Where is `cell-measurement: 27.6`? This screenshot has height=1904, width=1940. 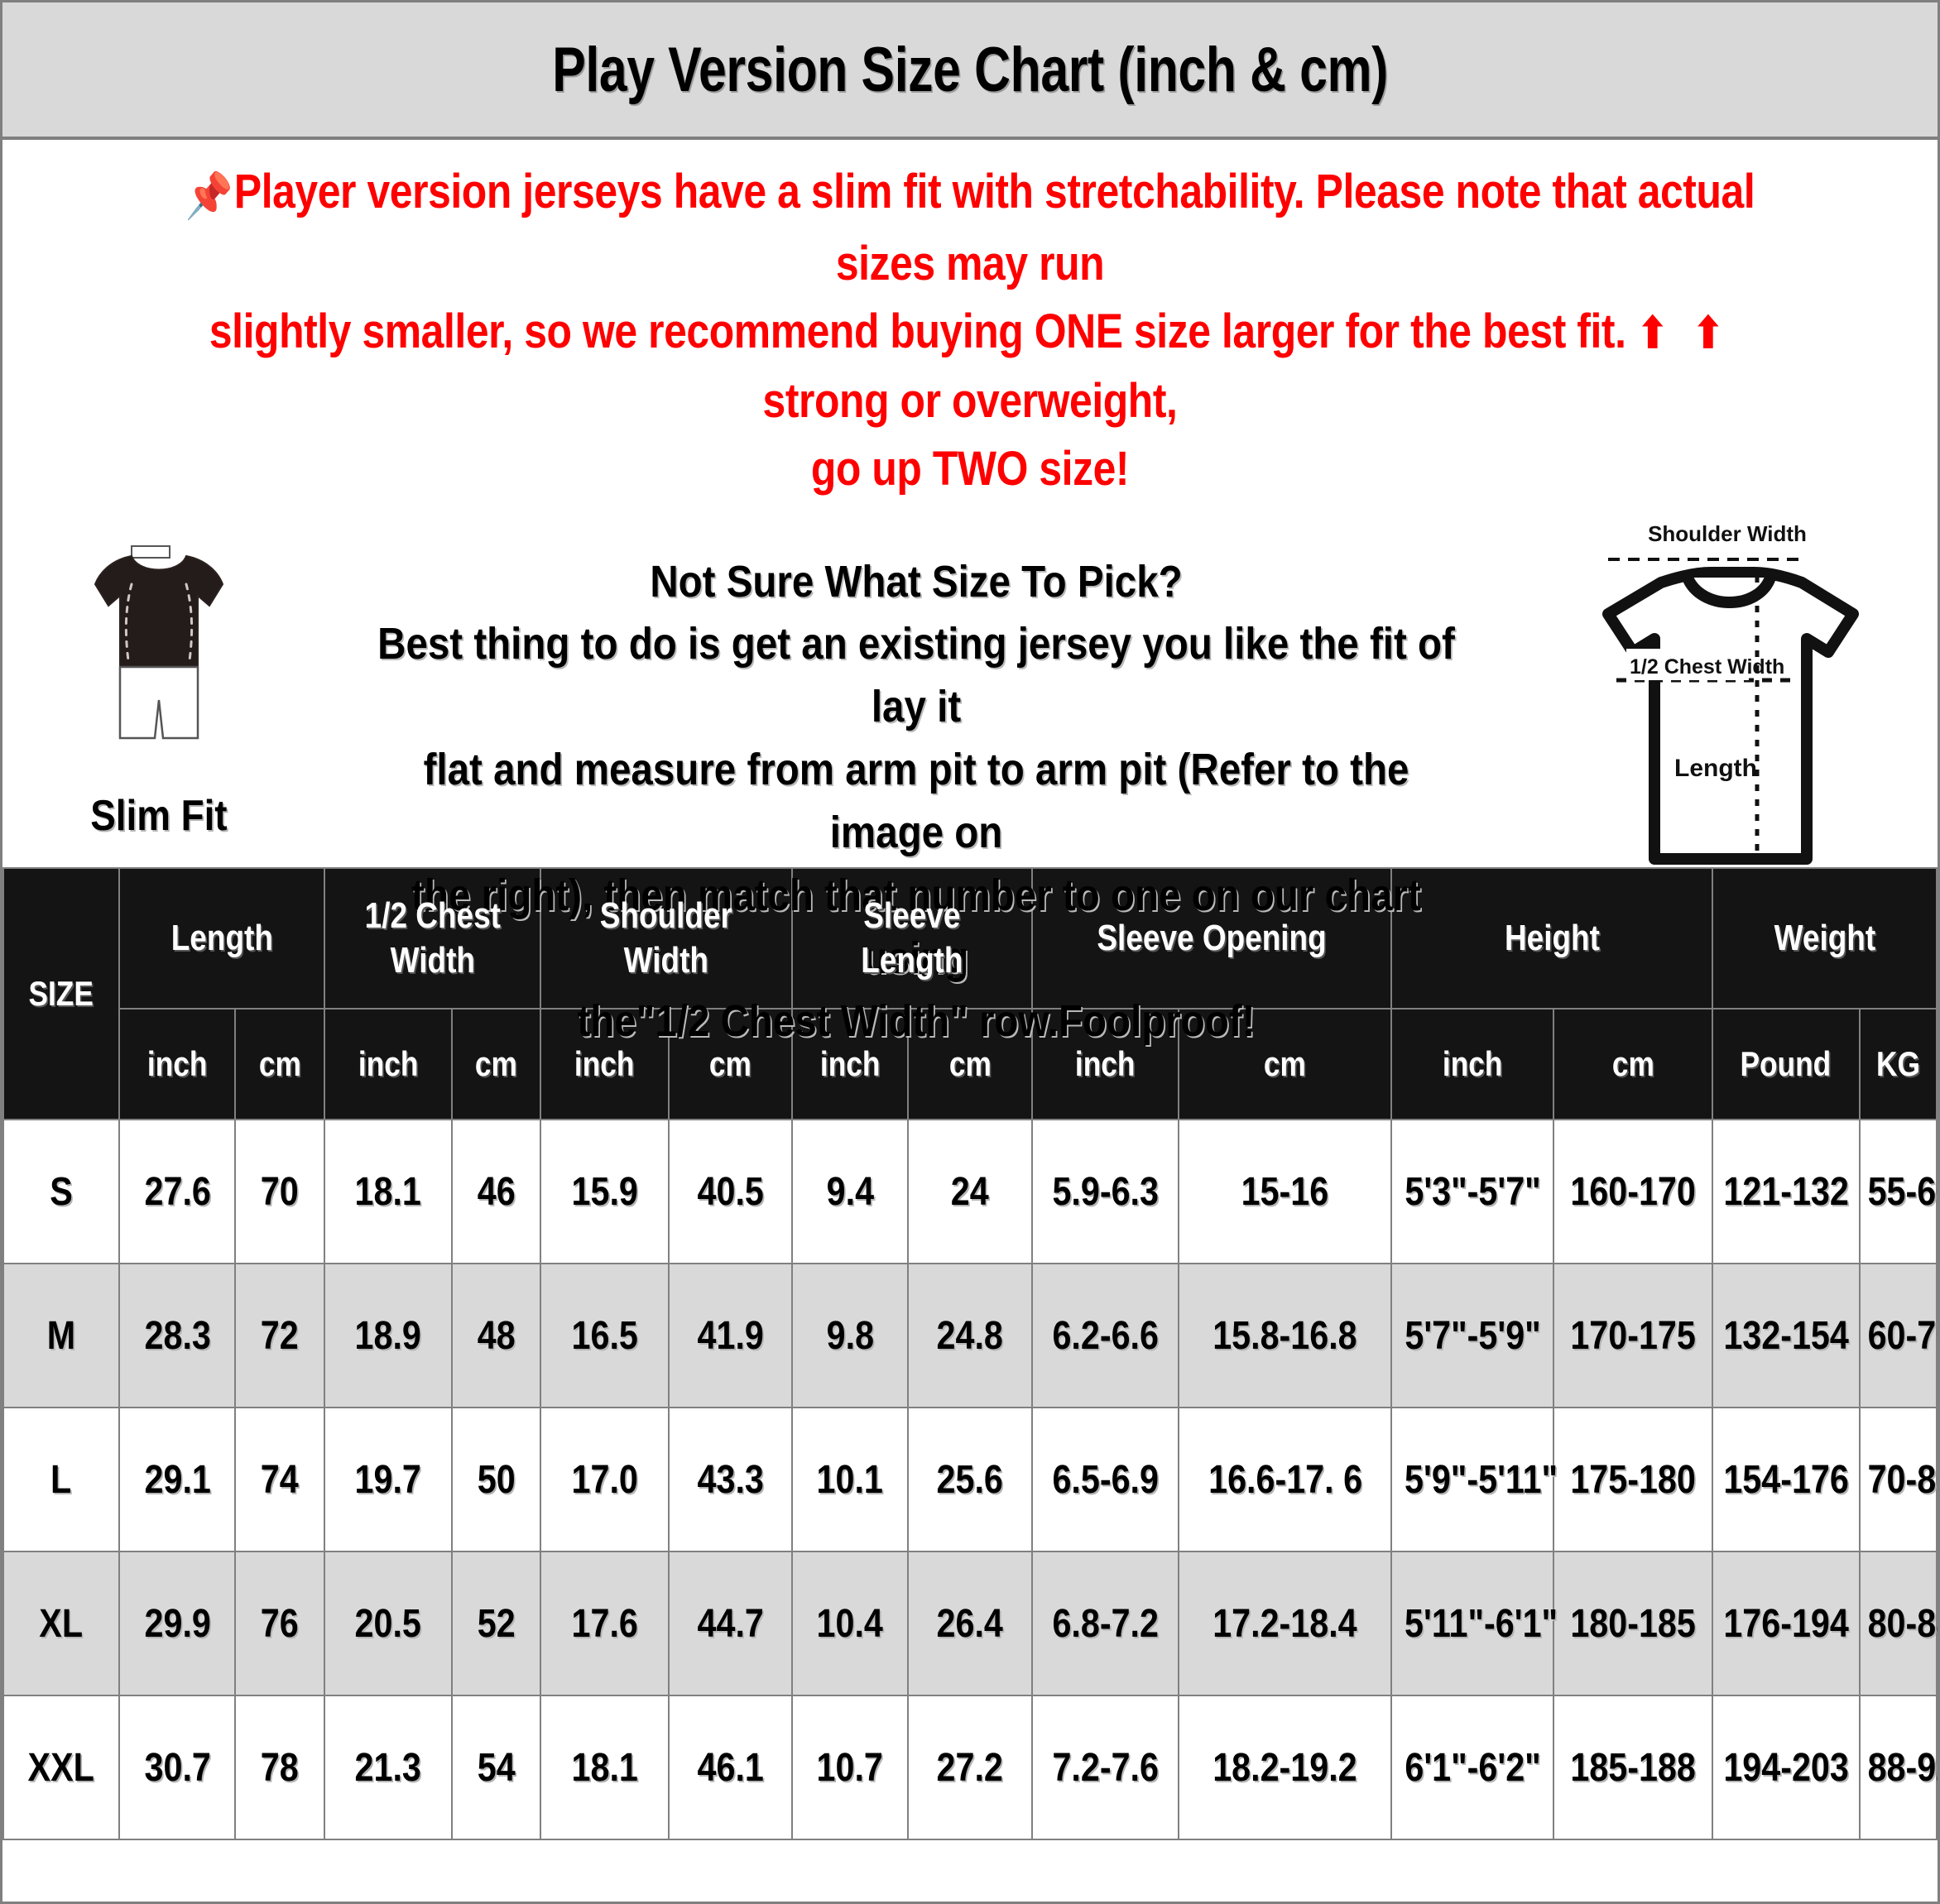 cell-measurement: 27.6 is located at coordinates (177, 1191).